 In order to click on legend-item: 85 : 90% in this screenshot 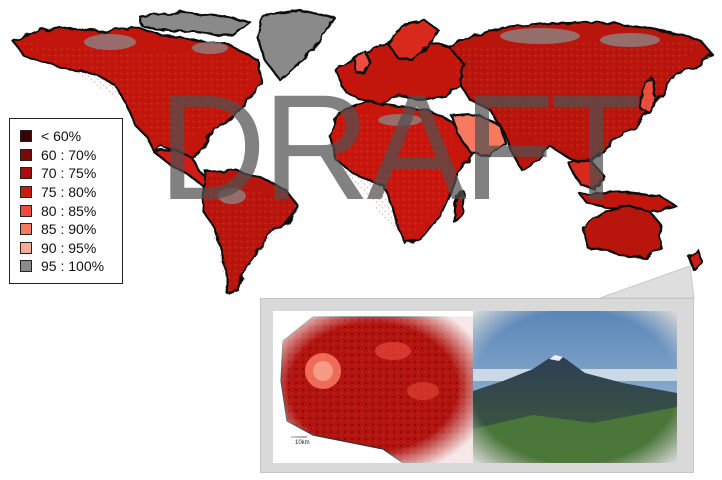, I will do `click(71, 229)`.